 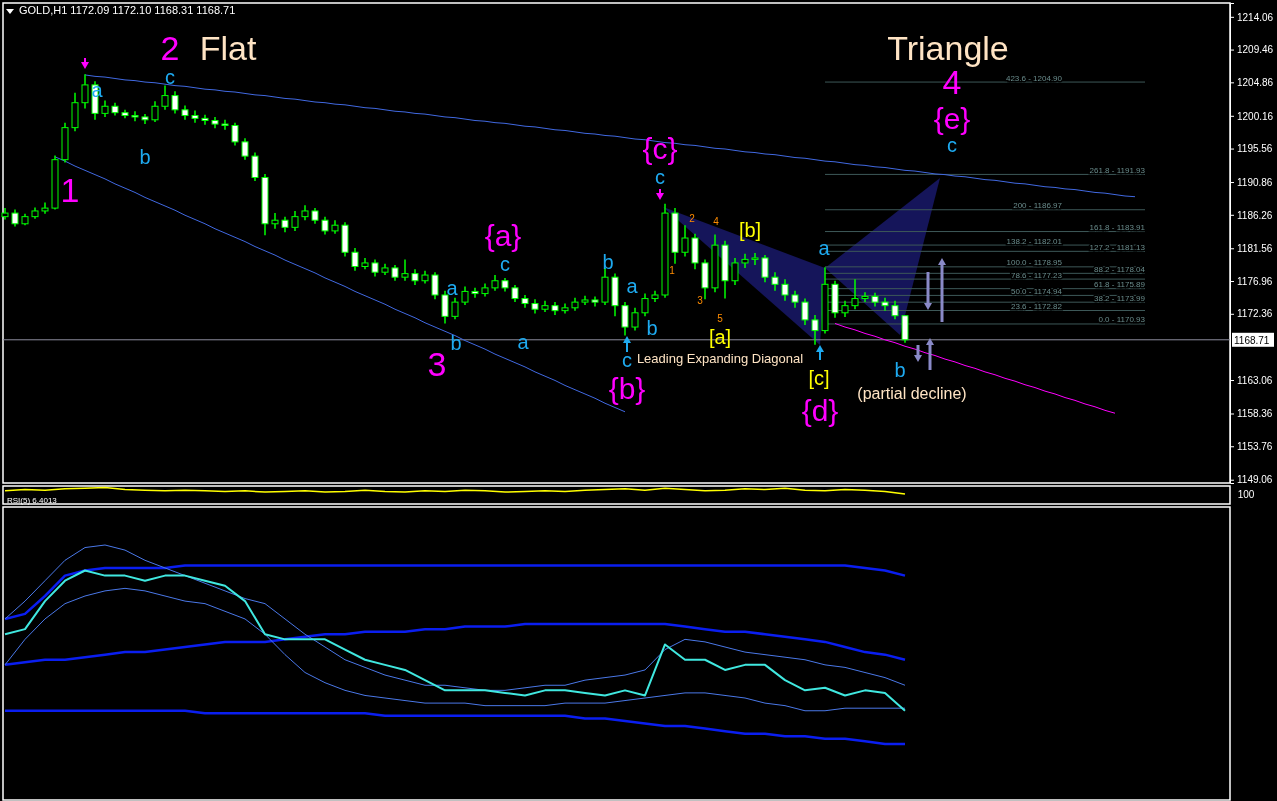 What do you see at coordinates (1036, 291) in the screenshot?
I see `annotation: 50.0 - 1174.94` at bounding box center [1036, 291].